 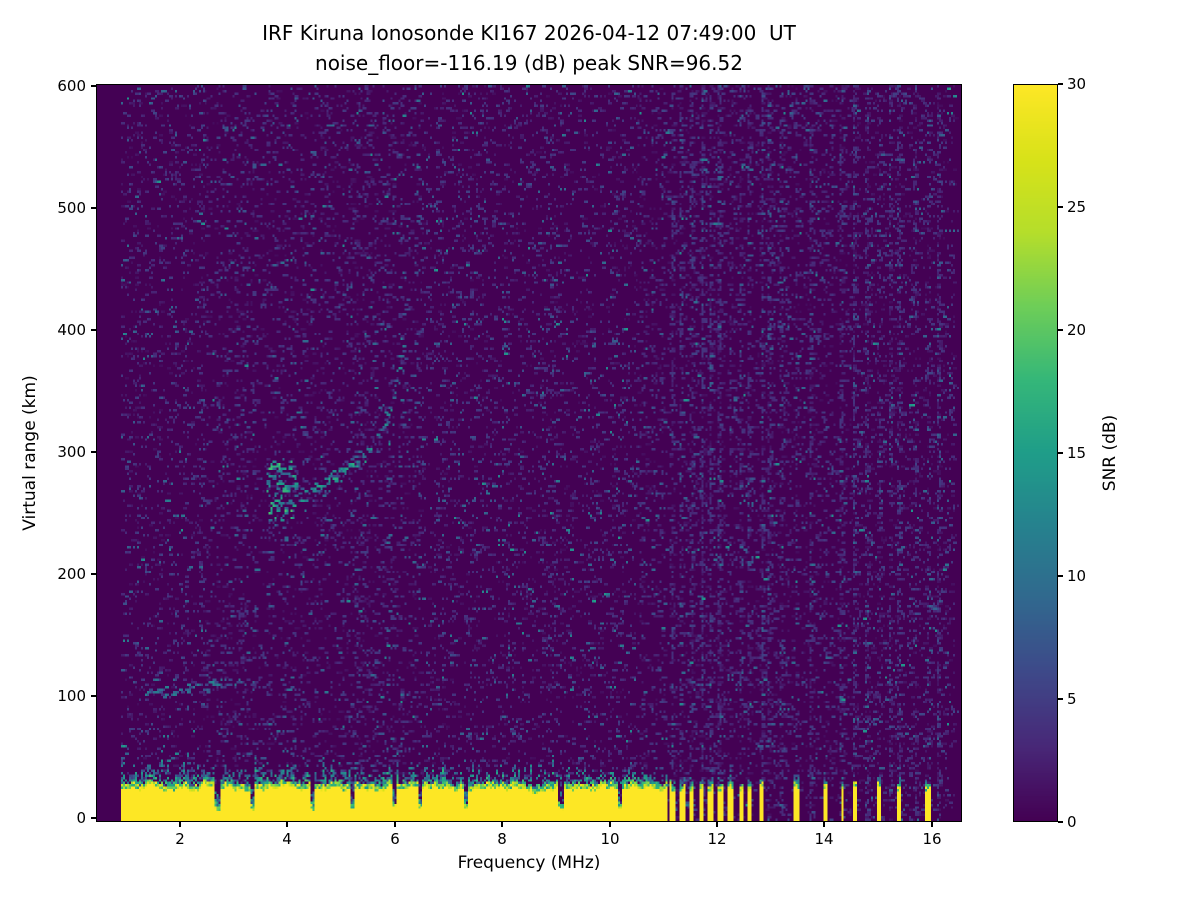 I want to click on x-tick-label: 10, so click(x=610, y=839).